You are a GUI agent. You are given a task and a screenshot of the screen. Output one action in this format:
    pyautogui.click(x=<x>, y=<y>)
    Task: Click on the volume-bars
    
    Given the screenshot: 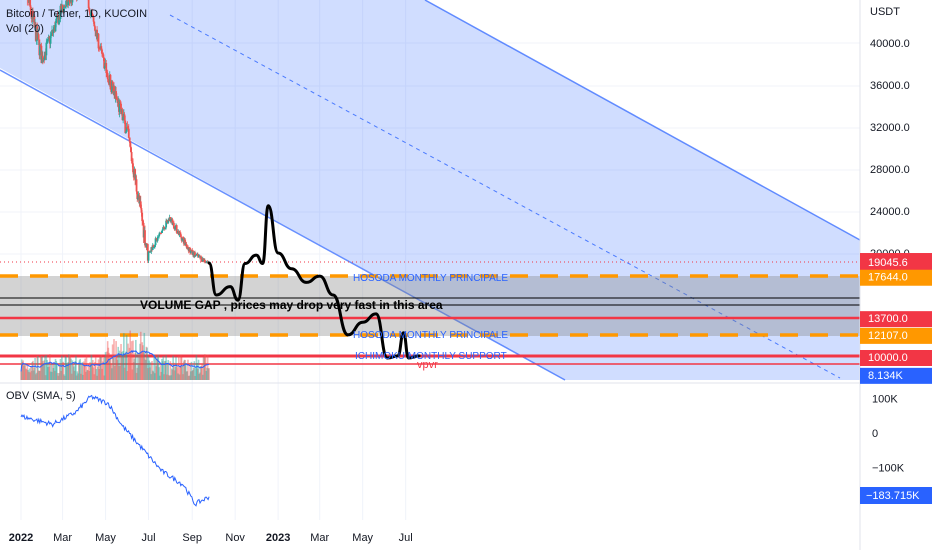 What is the action you would take?
    pyautogui.click(x=115, y=355)
    